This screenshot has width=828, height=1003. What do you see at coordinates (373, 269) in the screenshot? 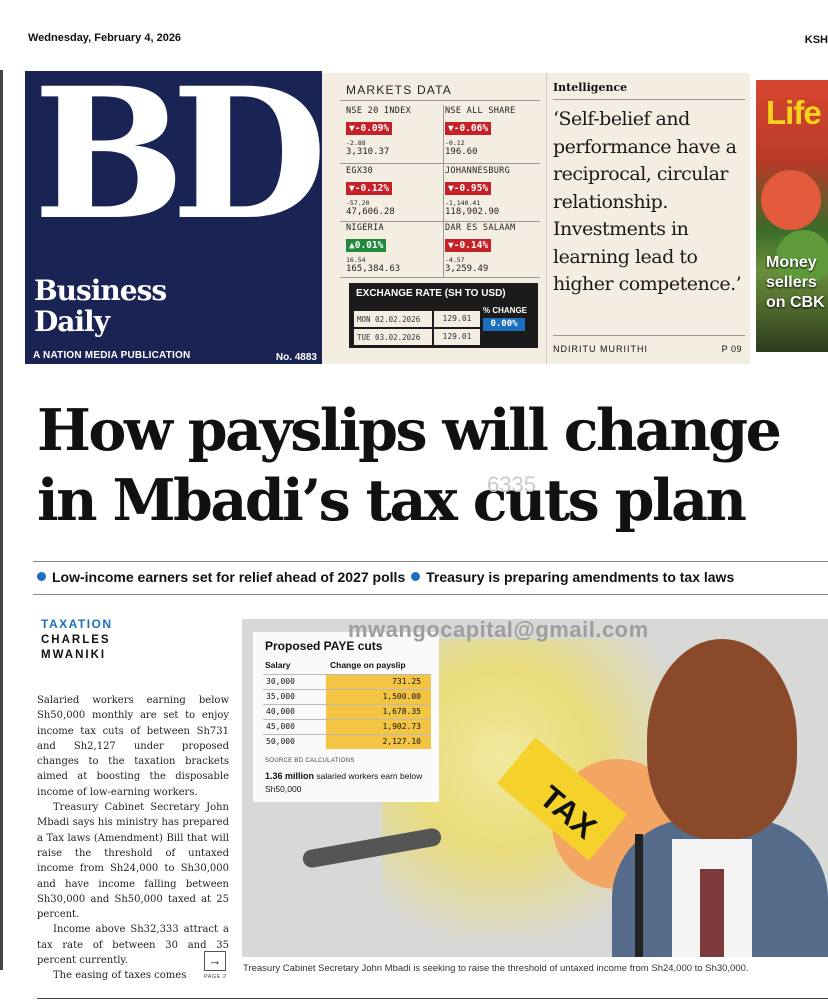
I see `index-value: 165,384.63` at bounding box center [373, 269].